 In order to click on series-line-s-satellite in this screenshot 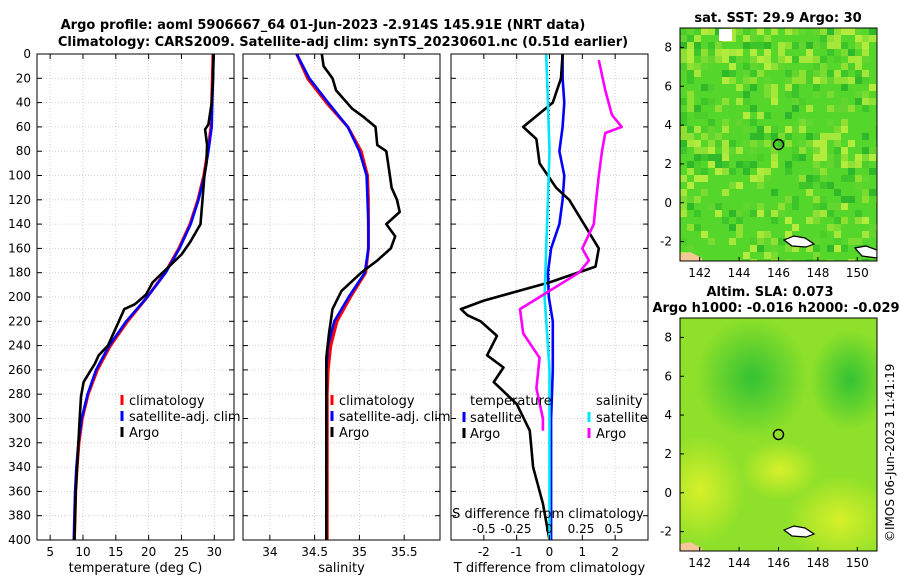, I will do `click(547, 296)`.